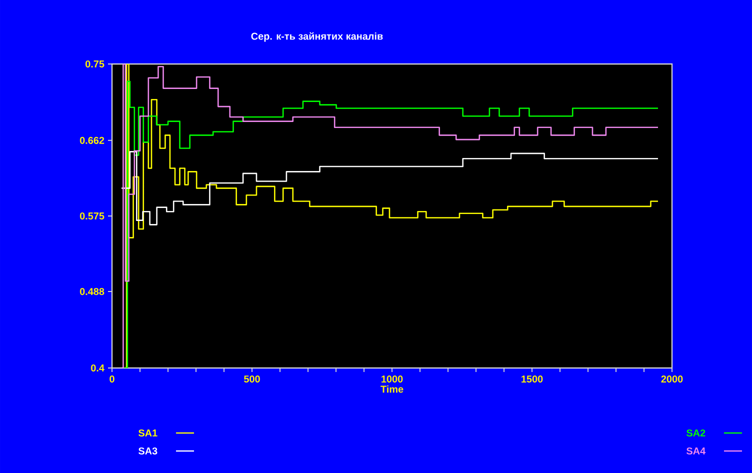 The image size is (752, 473). What do you see at coordinates (97, 368) in the screenshot?
I see `y-tick-label: 0.4` at bounding box center [97, 368].